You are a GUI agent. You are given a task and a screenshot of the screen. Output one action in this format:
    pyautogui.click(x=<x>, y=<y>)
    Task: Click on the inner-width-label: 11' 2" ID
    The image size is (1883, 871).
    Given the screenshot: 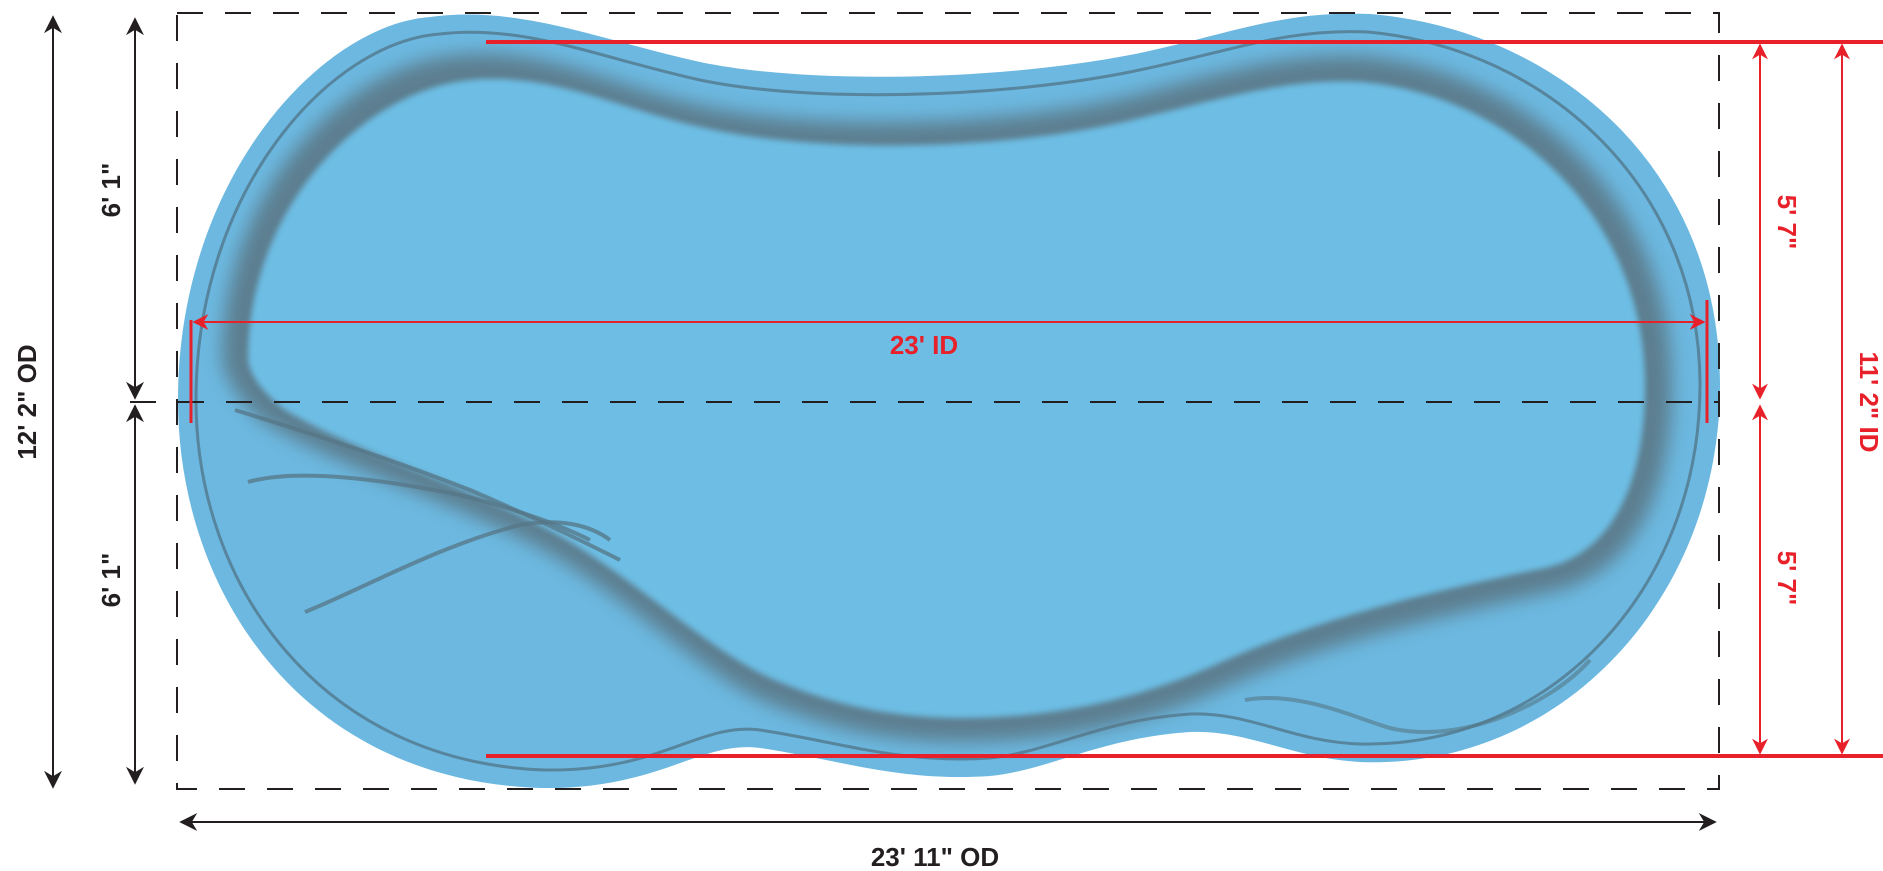 What is the action you would take?
    pyautogui.click(x=1868, y=402)
    